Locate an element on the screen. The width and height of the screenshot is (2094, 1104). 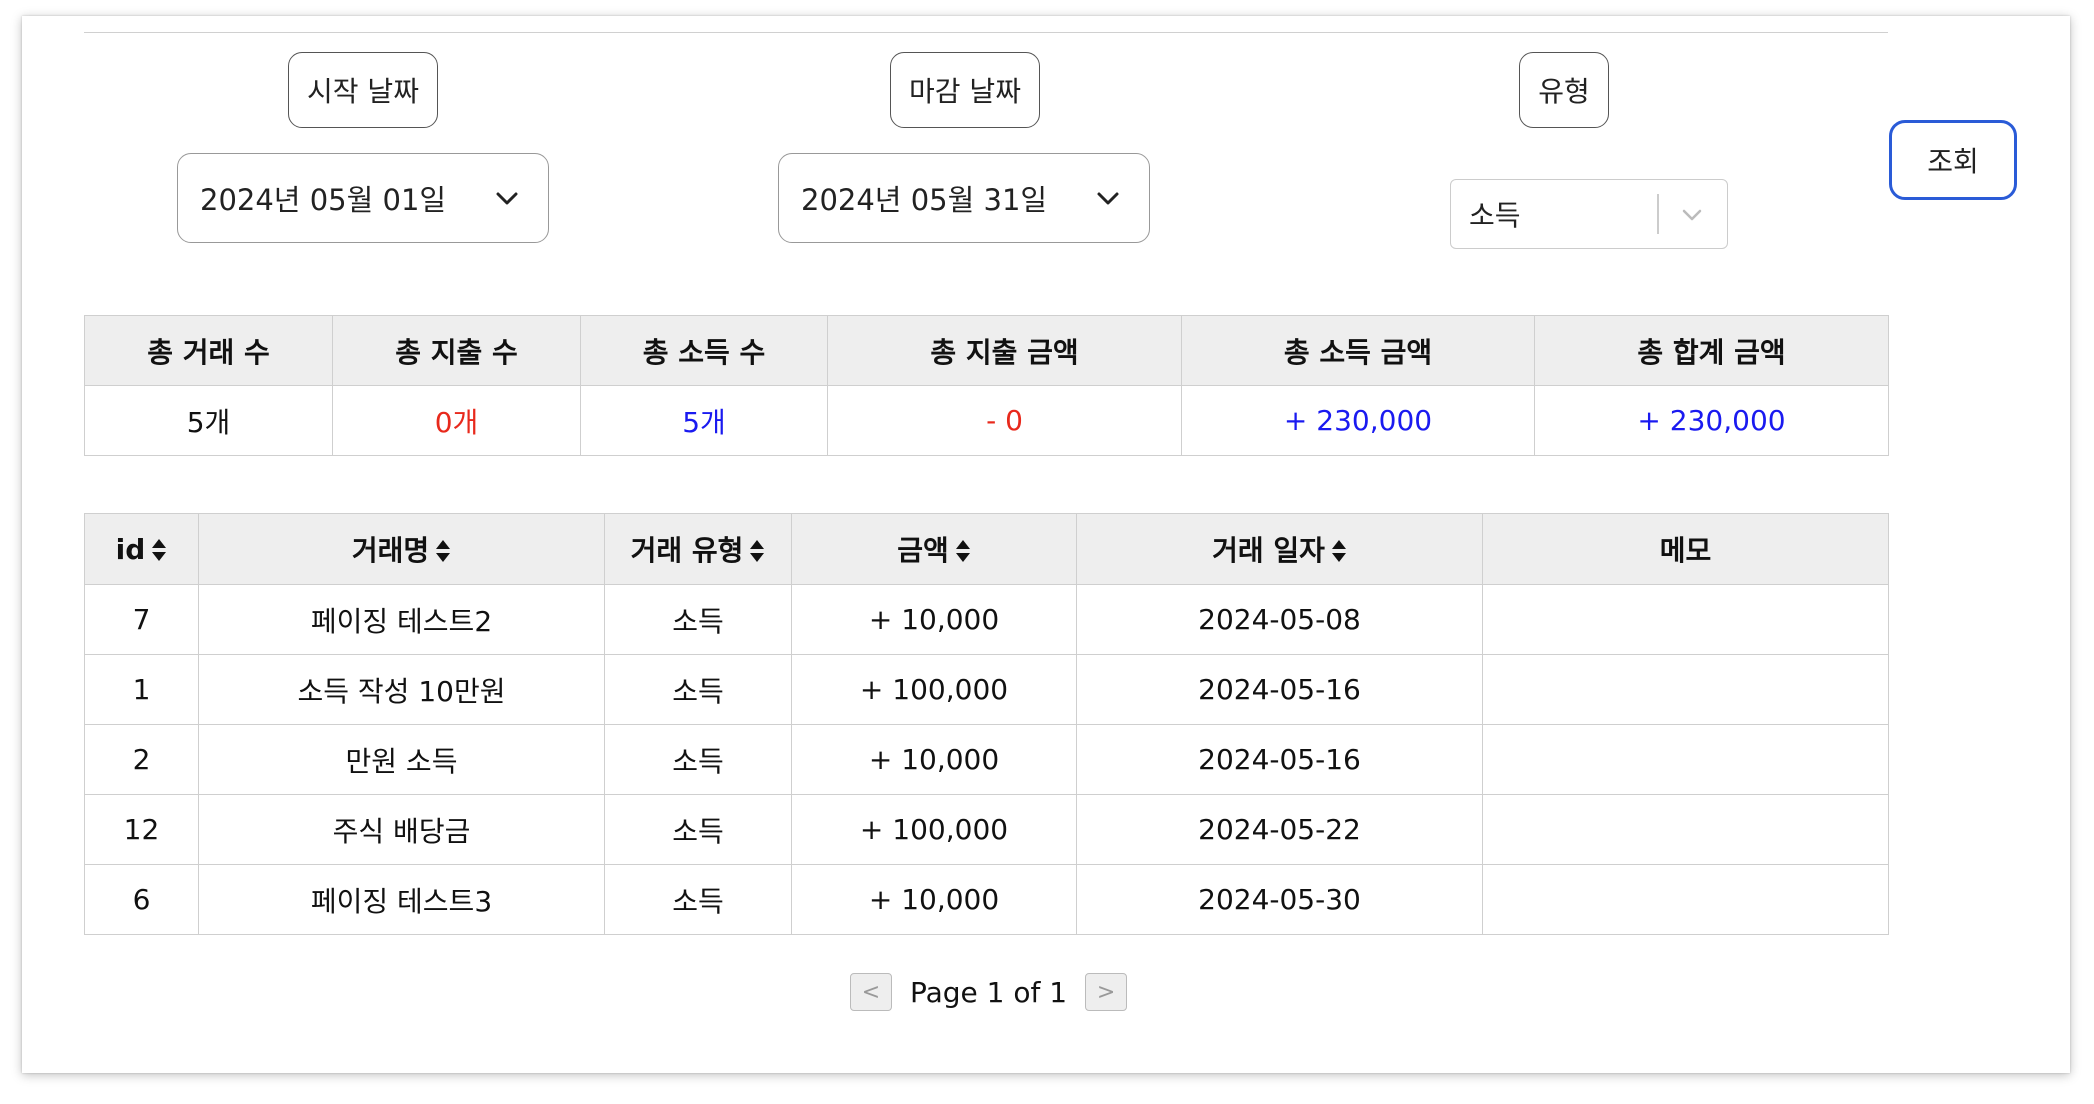
summary-income-amount: + 230,000 is located at coordinates (1358, 420).